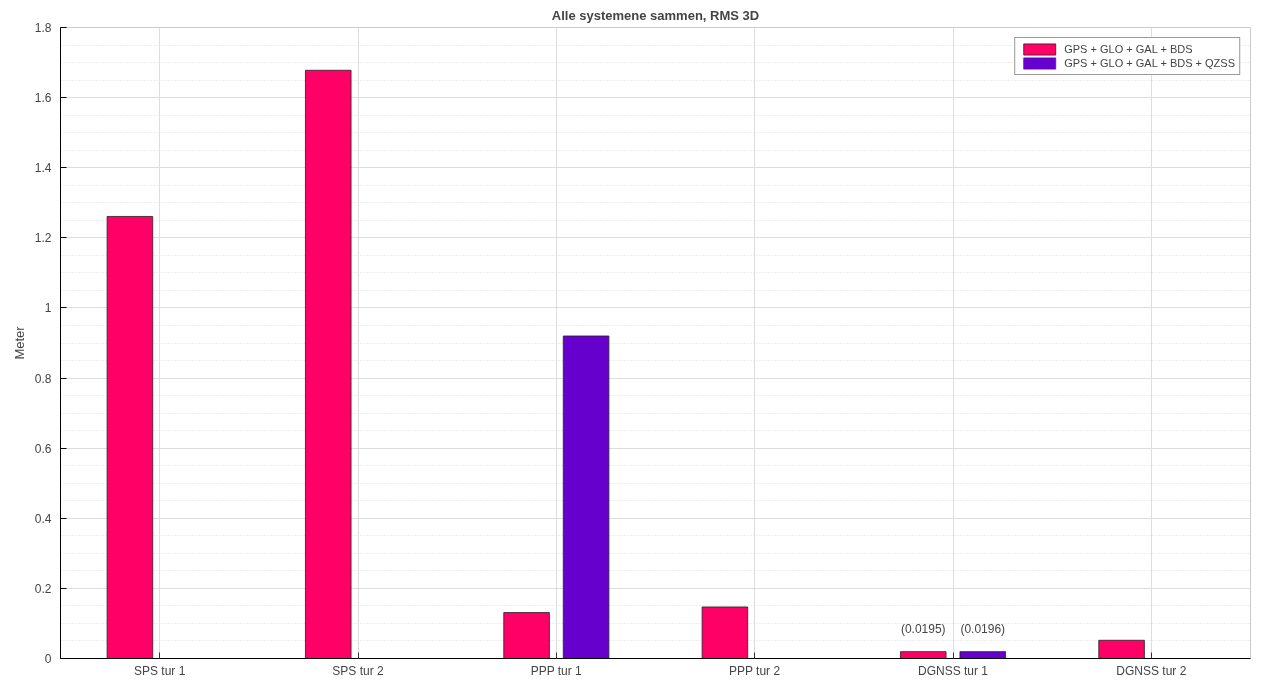 Image resolution: width=1279 pixels, height=684 pixels. I want to click on x-tick-label: PPP tur 1, so click(556, 670).